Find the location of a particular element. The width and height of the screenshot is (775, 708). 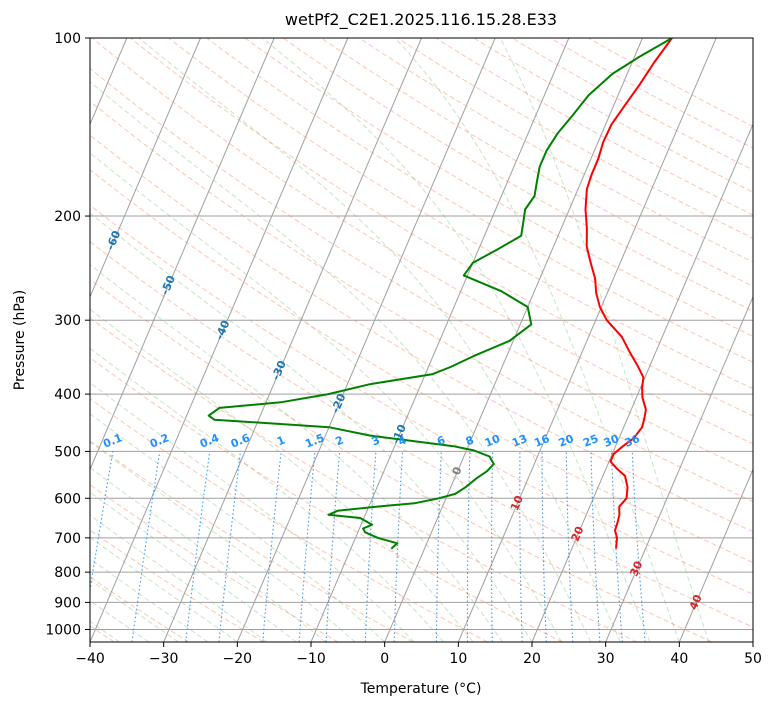

x-tick-label: 40 is located at coordinates (679, 659).